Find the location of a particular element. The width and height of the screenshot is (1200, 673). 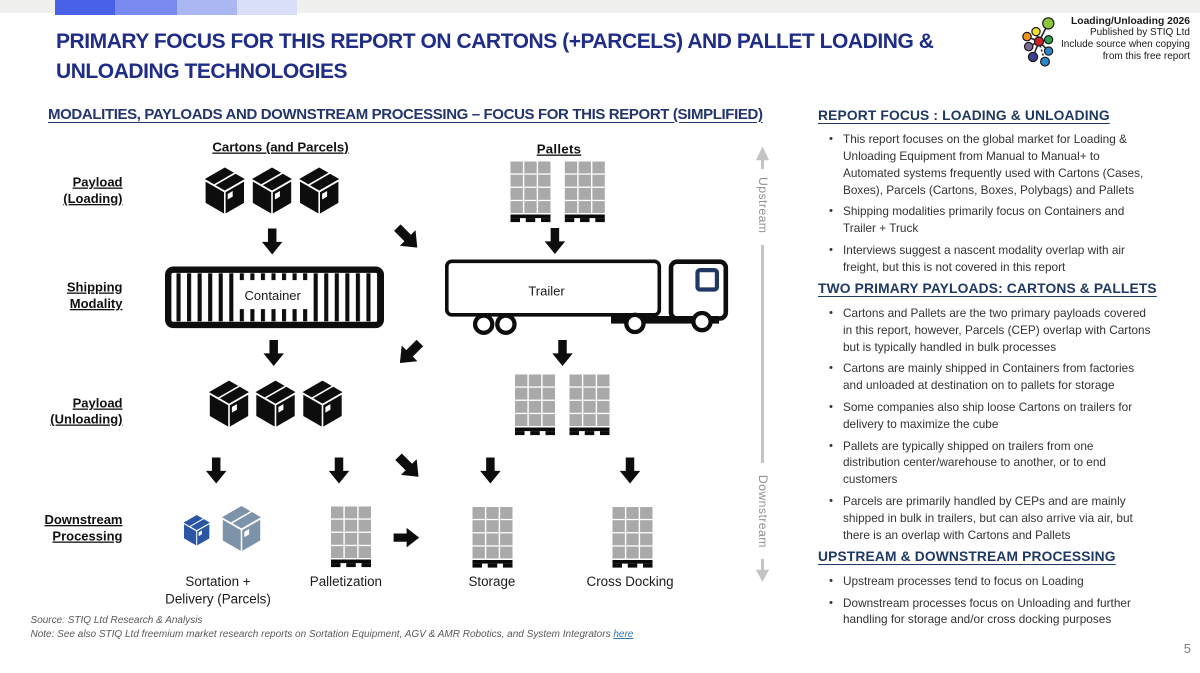

svg-text: (Loading) is located at coordinates (92, 198).